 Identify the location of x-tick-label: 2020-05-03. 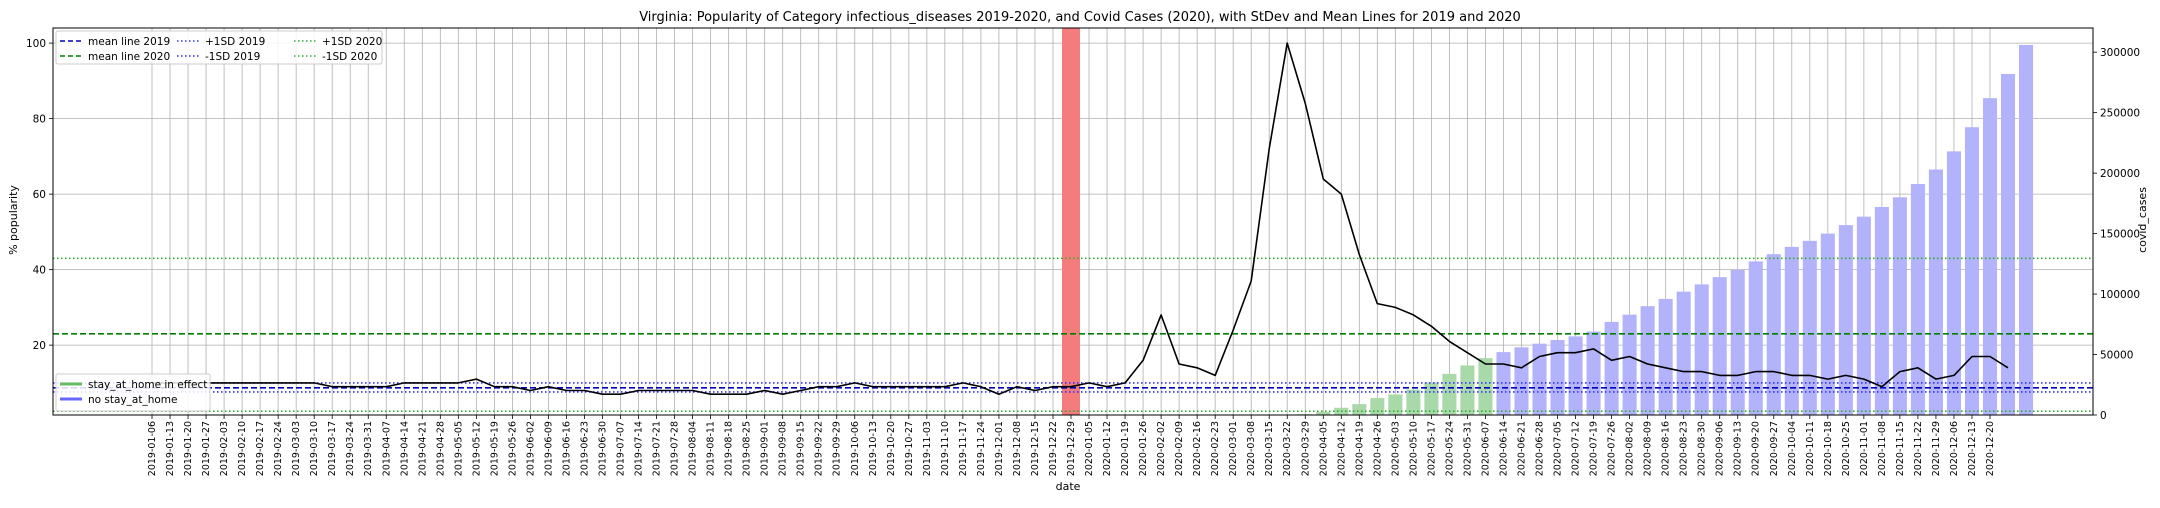
(1395, 448).